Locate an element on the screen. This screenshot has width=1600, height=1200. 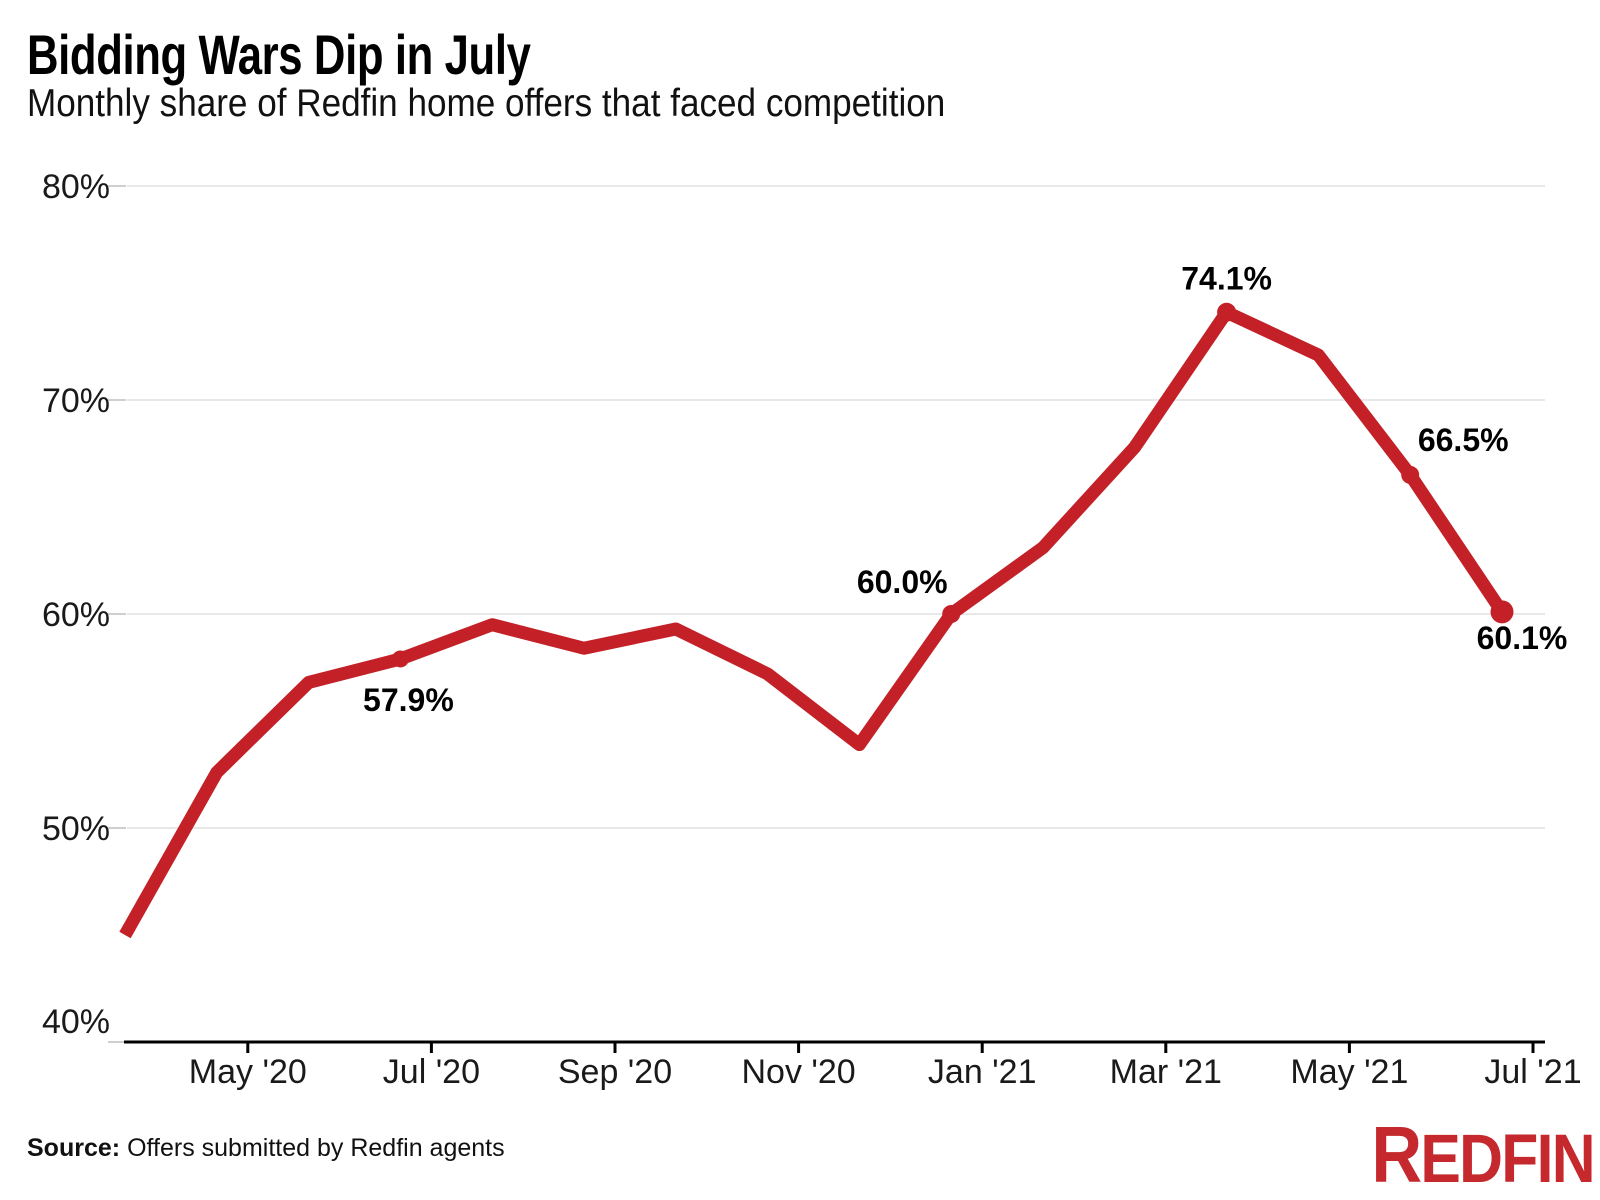
redfin-logo: REDFIN is located at coordinates (1484, 1156).